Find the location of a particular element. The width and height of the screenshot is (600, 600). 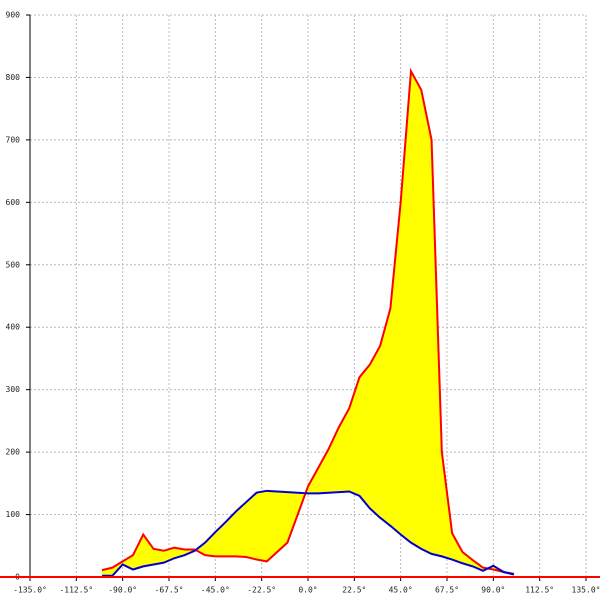

x-tick-label: 67.5° is located at coordinates (447, 590).